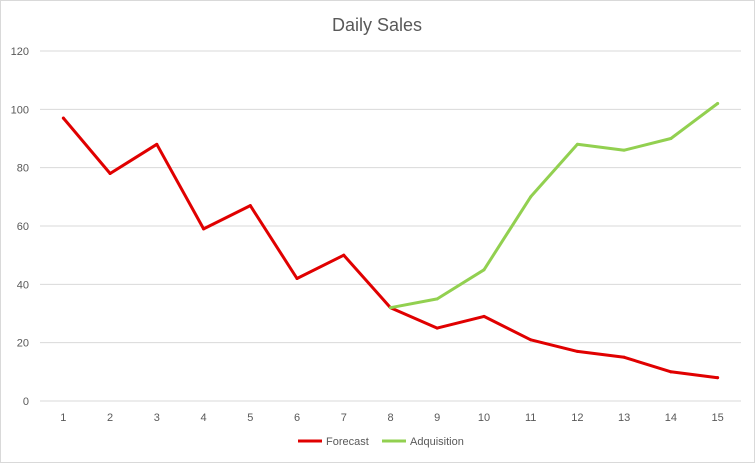 The height and width of the screenshot is (463, 755). What do you see at coordinates (157, 418) in the screenshot?
I see `x-tick-label: 3` at bounding box center [157, 418].